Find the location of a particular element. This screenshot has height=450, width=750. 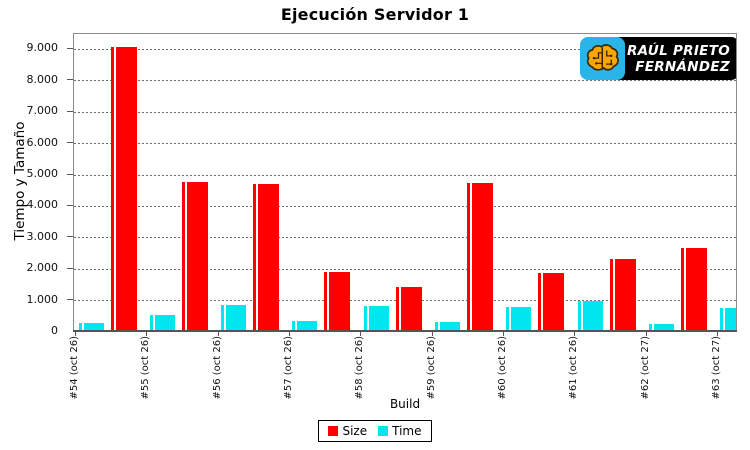

x-axis-line is located at coordinates (405, 331).